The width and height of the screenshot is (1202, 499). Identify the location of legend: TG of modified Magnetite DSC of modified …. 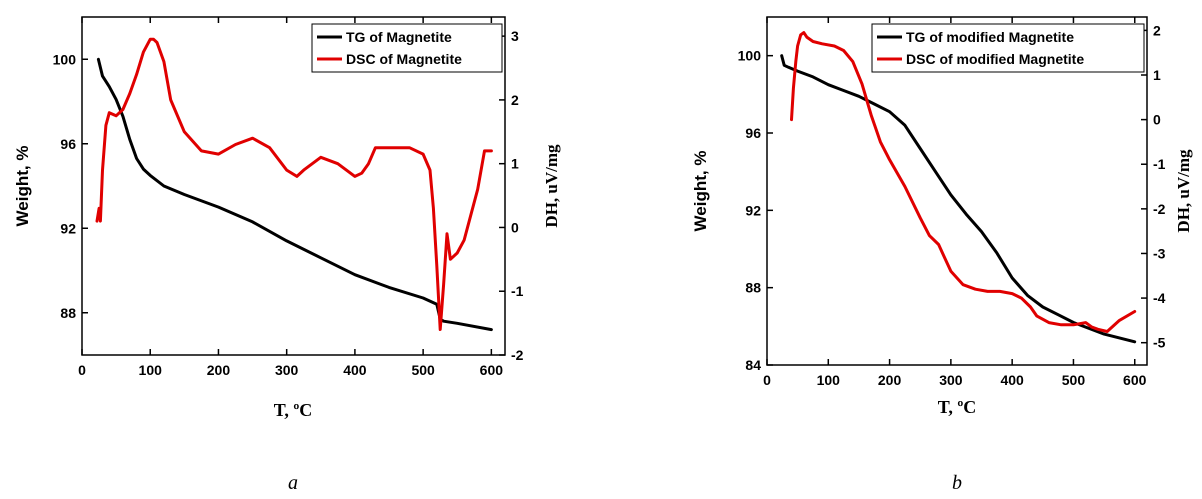
(1008, 48).